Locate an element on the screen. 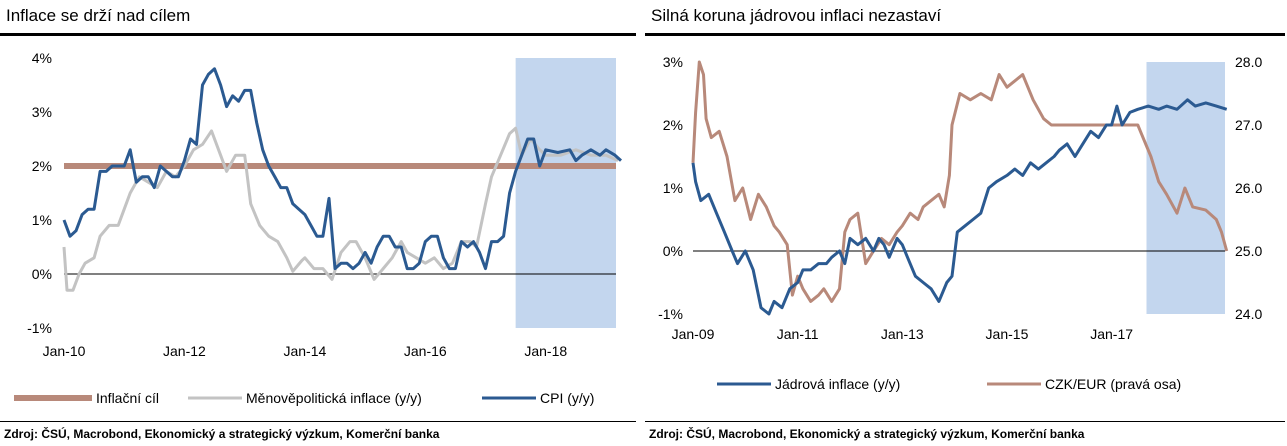 The image size is (1287, 446). y-tick-label: 2% is located at coordinates (42, 166).